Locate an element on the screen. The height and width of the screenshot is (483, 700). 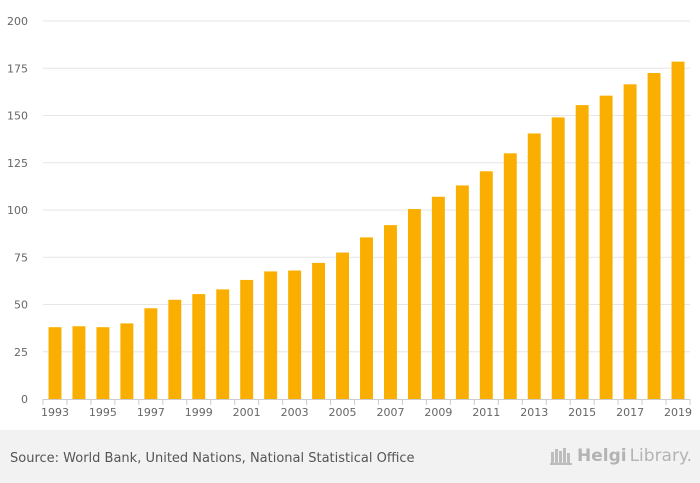
x-tick-label: 2009 is located at coordinates (438, 412).